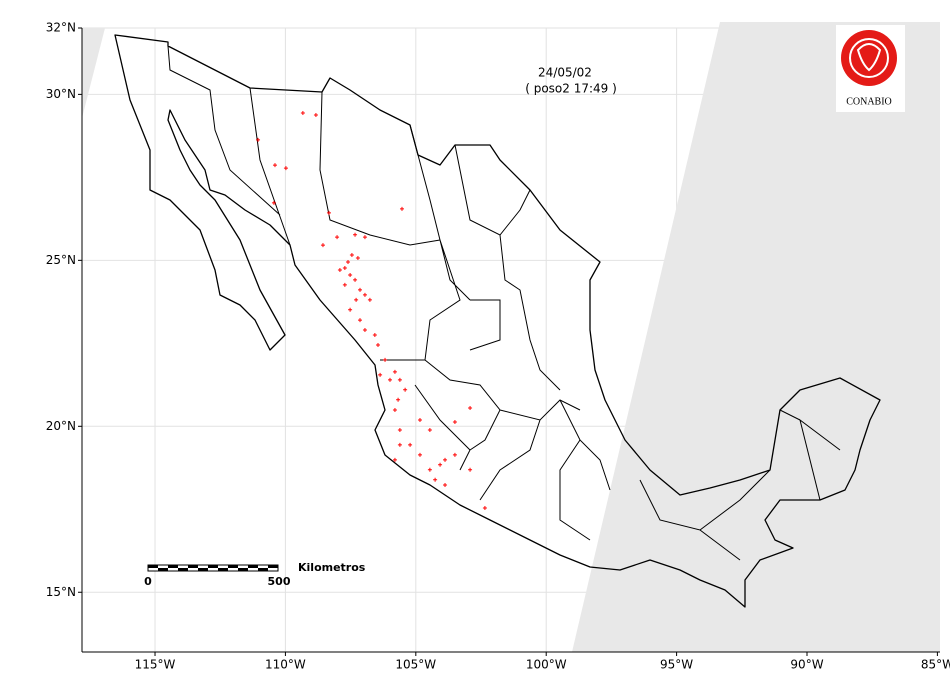 The width and height of the screenshot is (950, 700). Describe the element at coordinates (61, 592) in the screenshot. I see `y-tick-label: 15°N` at that location.